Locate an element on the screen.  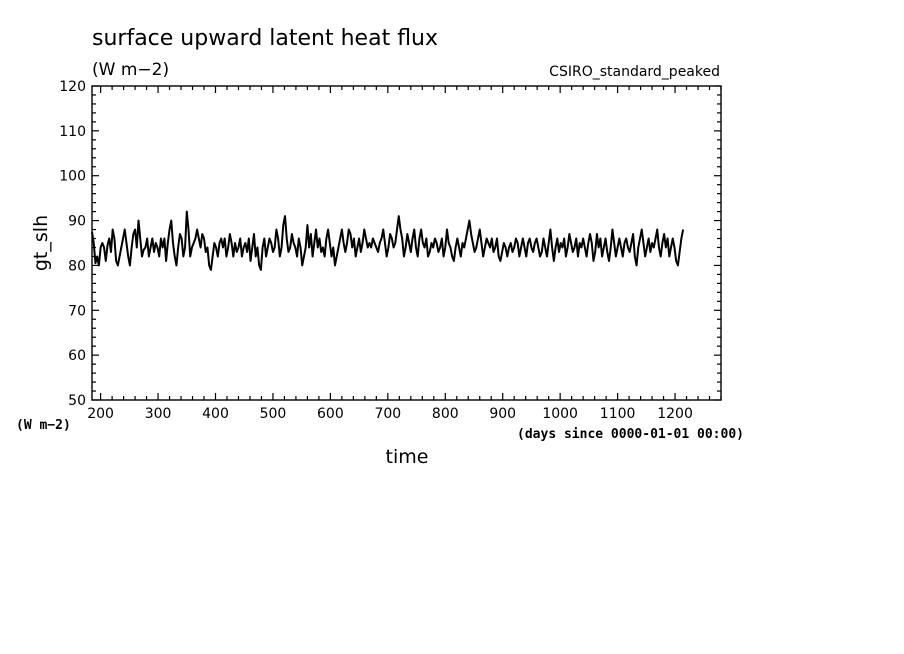
chart-title: surface upward latent heat flux is located at coordinates (265, 38).